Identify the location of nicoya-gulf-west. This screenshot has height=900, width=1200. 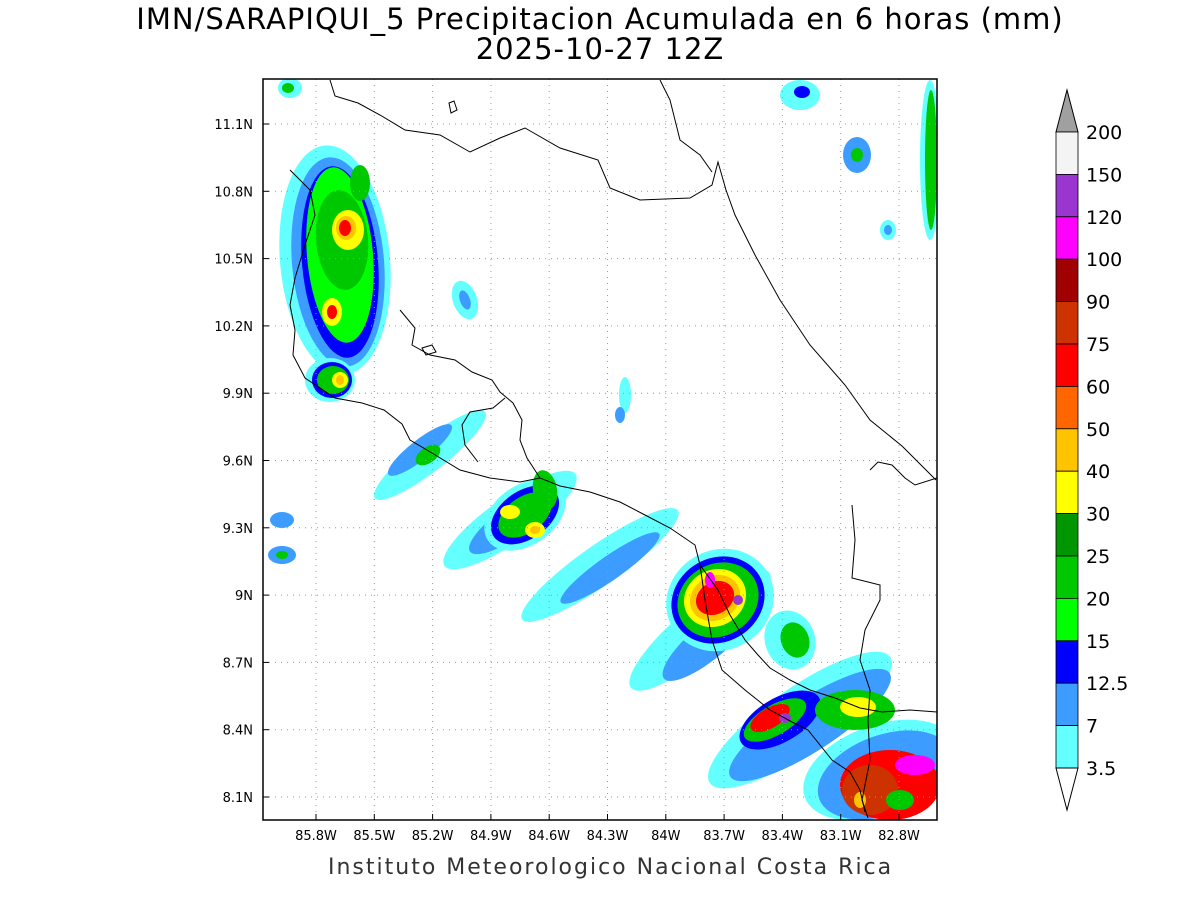
(483, 430).